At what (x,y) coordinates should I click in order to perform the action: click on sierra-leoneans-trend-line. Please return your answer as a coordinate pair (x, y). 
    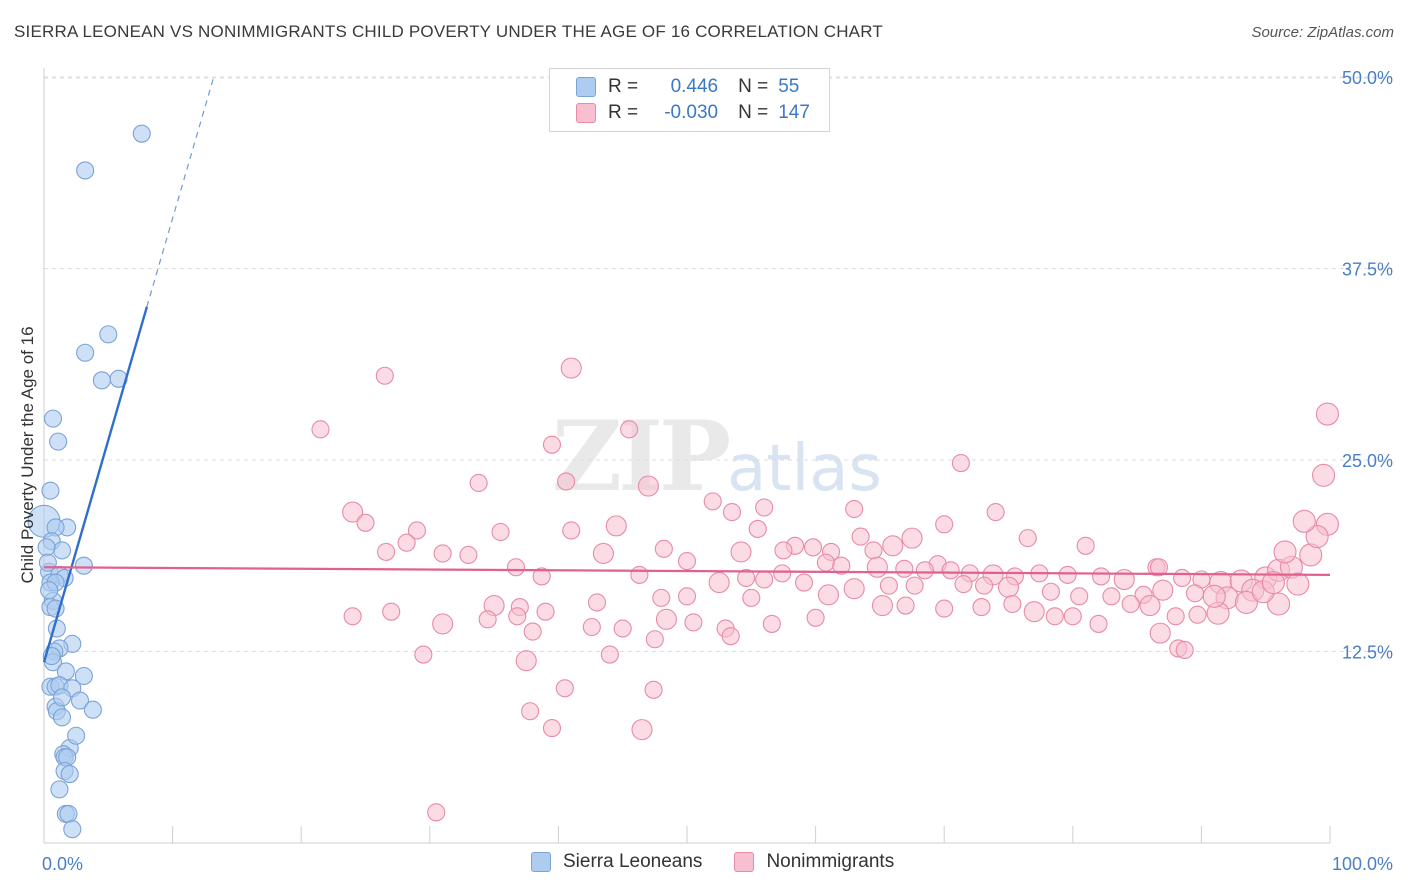
    Looking at the image, I should click on (95, 484).